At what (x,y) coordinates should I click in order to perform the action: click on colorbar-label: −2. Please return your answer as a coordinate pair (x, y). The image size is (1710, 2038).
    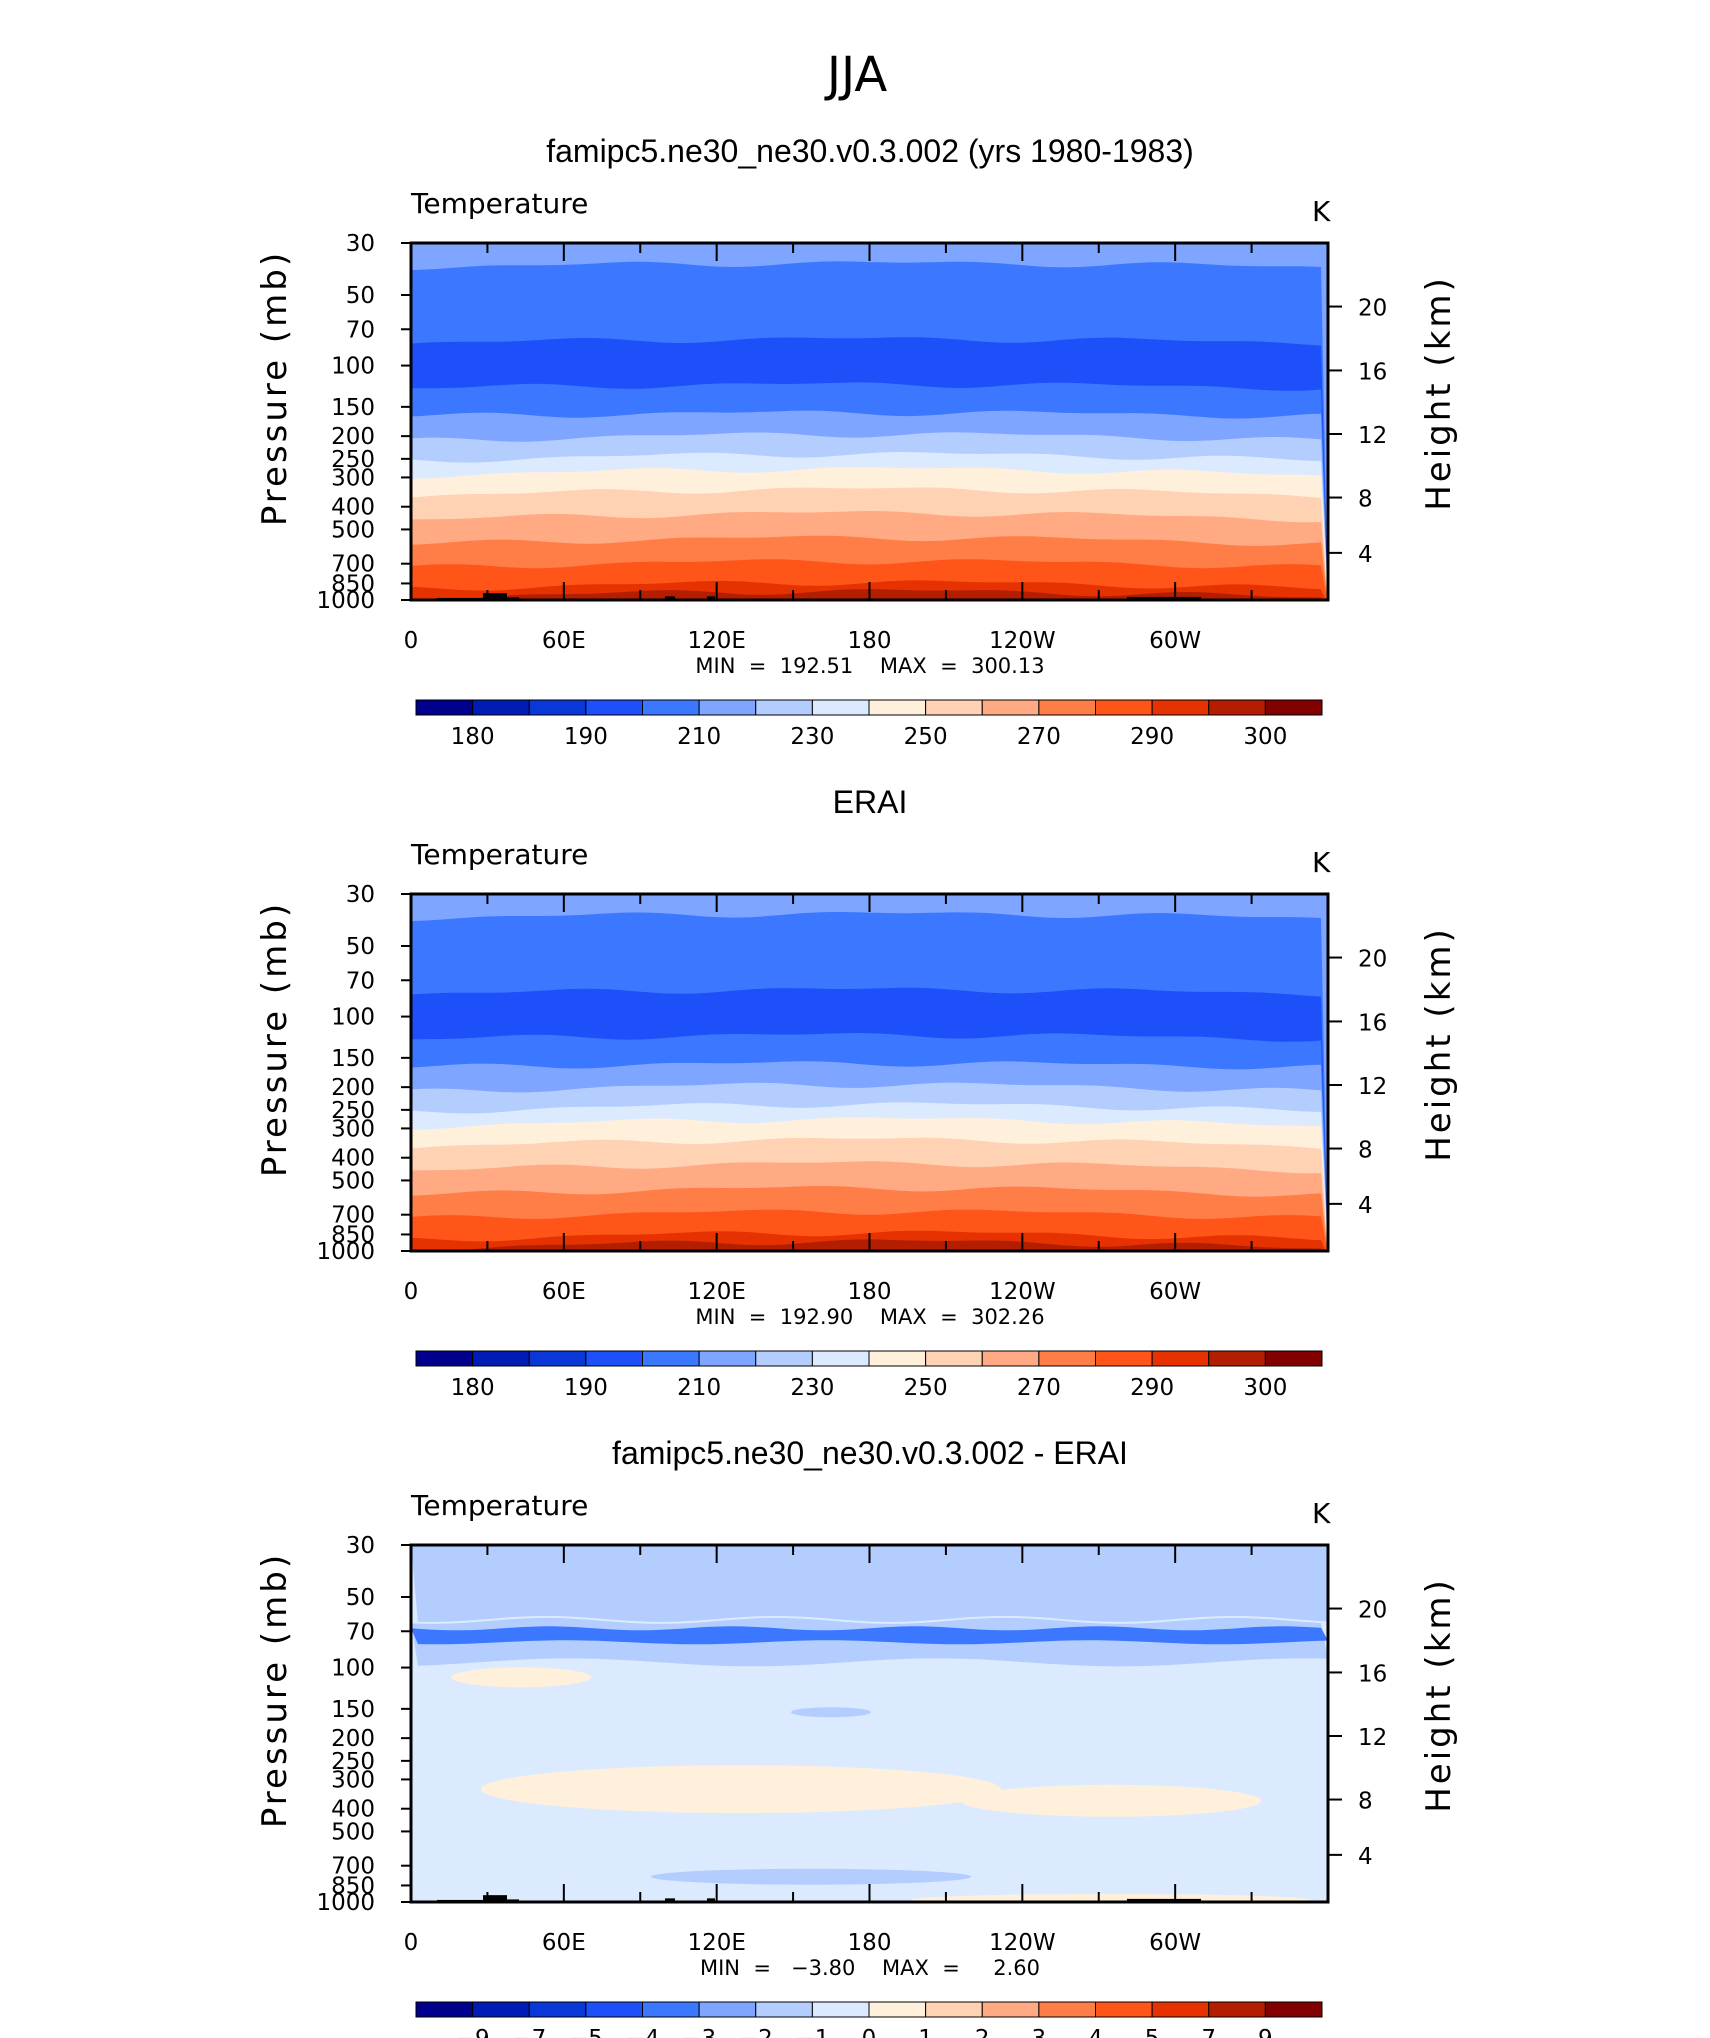
    Looking at the image, I should click on (756, 2032).